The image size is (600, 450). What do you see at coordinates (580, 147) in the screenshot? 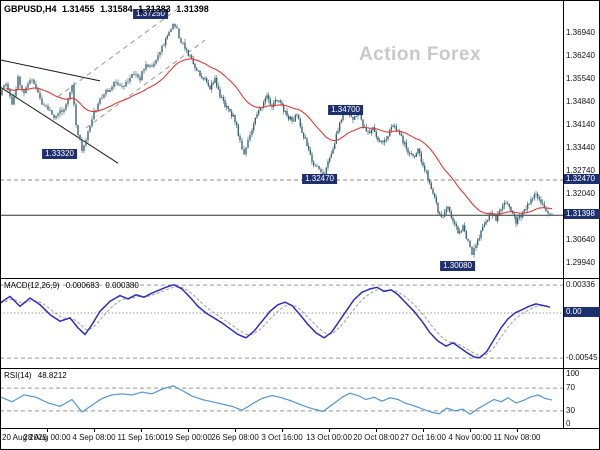
I see `y-axis-price-label: 1.33440` at bounding box center [580, 147].